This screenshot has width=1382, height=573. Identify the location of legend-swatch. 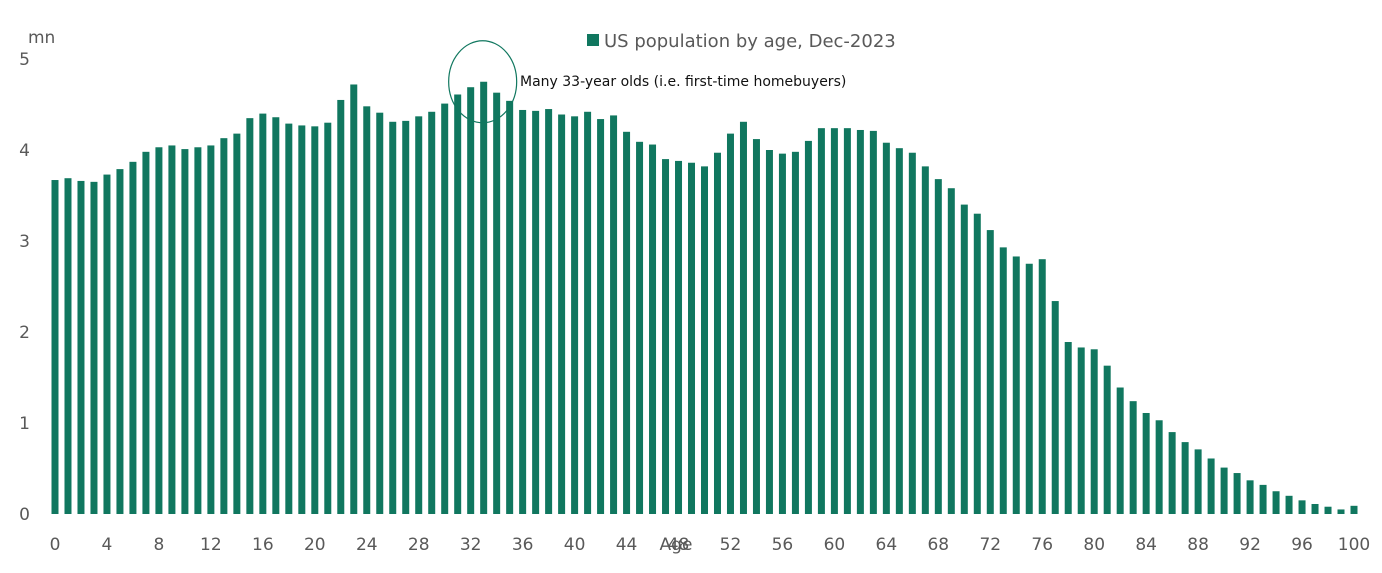
(593, 40).